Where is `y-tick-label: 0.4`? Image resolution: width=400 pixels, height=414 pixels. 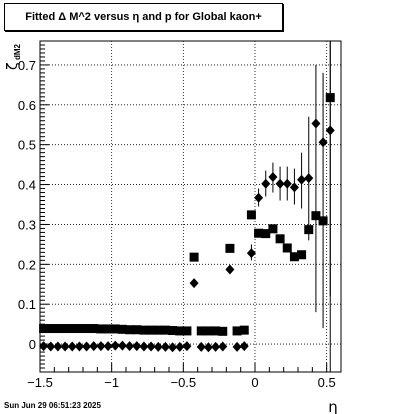 y-tick-label: 0.4 is located at coordinates (27, 185).